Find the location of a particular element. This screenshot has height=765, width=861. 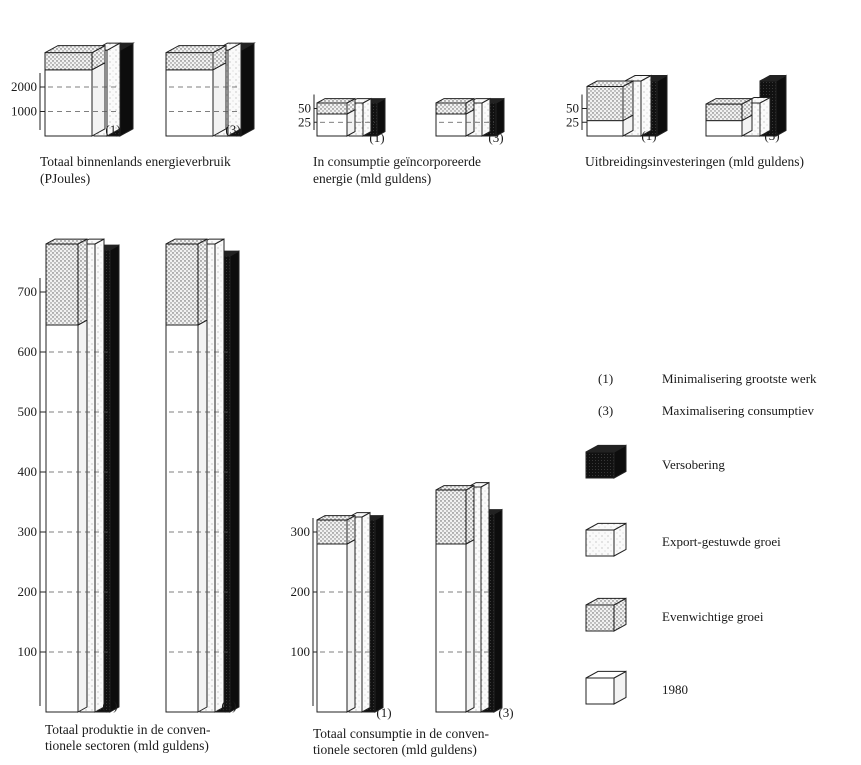

legend-swatch-evenwichtig is located at coordinates (606, 614).